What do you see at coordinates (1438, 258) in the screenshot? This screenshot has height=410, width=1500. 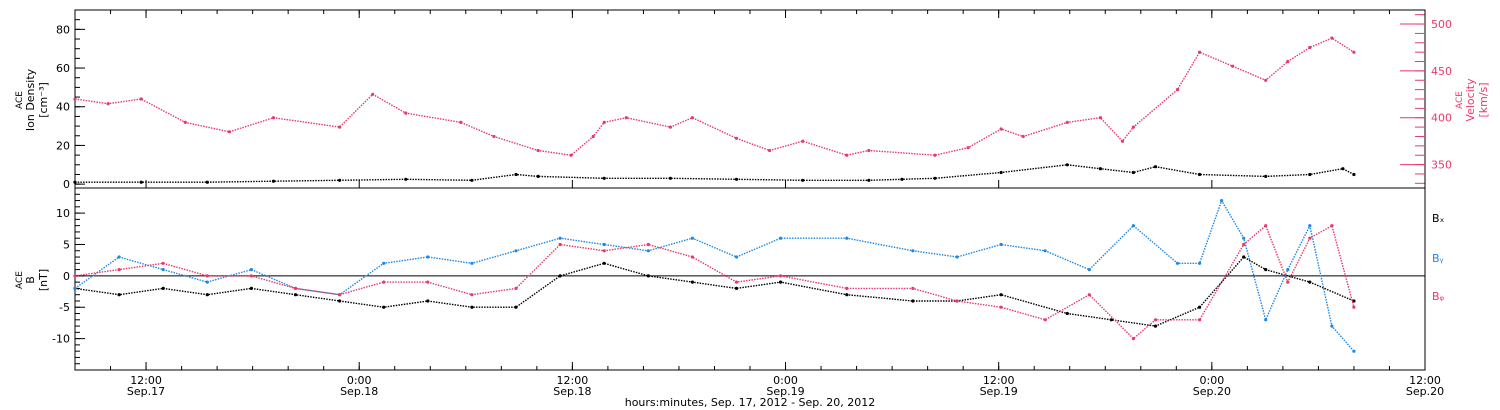 I see `legend-by: Bᵧ` at bounding box center [1438, 258].